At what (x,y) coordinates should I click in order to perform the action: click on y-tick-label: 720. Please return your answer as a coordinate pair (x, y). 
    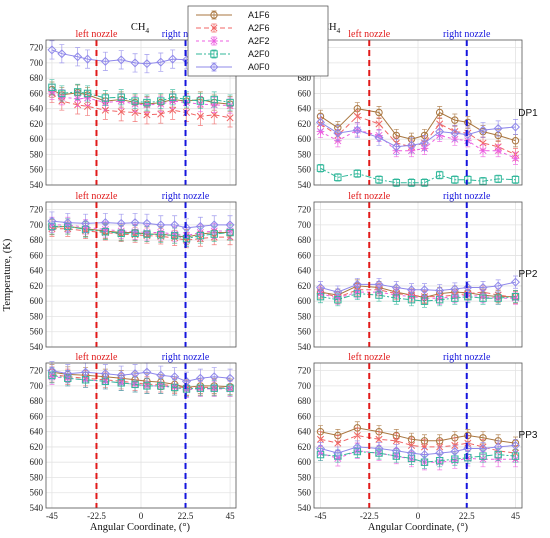
    Looking at the image, I should click on (305, 371).